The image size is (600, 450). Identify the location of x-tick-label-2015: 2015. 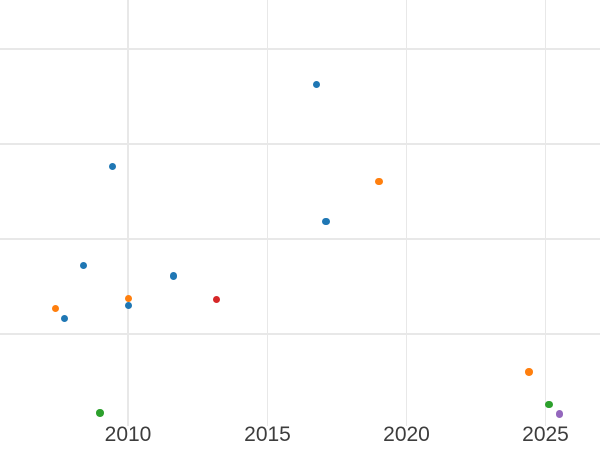
(267, 434).